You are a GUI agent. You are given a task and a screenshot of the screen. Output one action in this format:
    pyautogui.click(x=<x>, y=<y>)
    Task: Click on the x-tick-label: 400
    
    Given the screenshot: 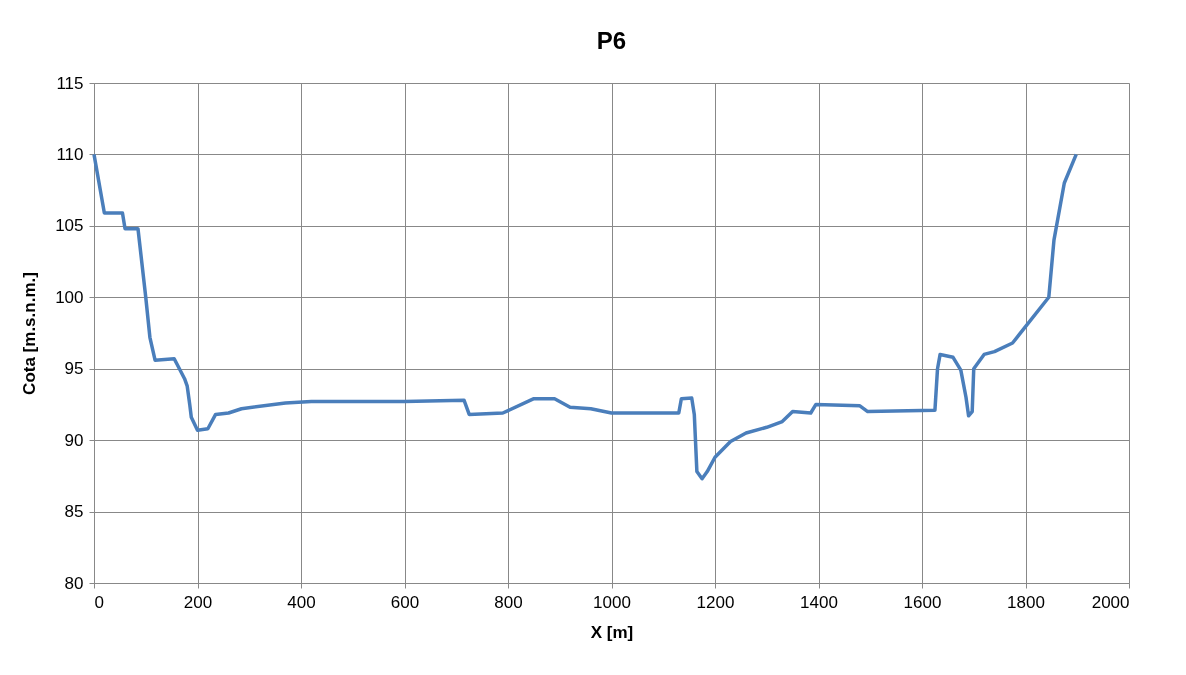 What is the action you would take?
    pyautogui.click(x=301, y=602)
    